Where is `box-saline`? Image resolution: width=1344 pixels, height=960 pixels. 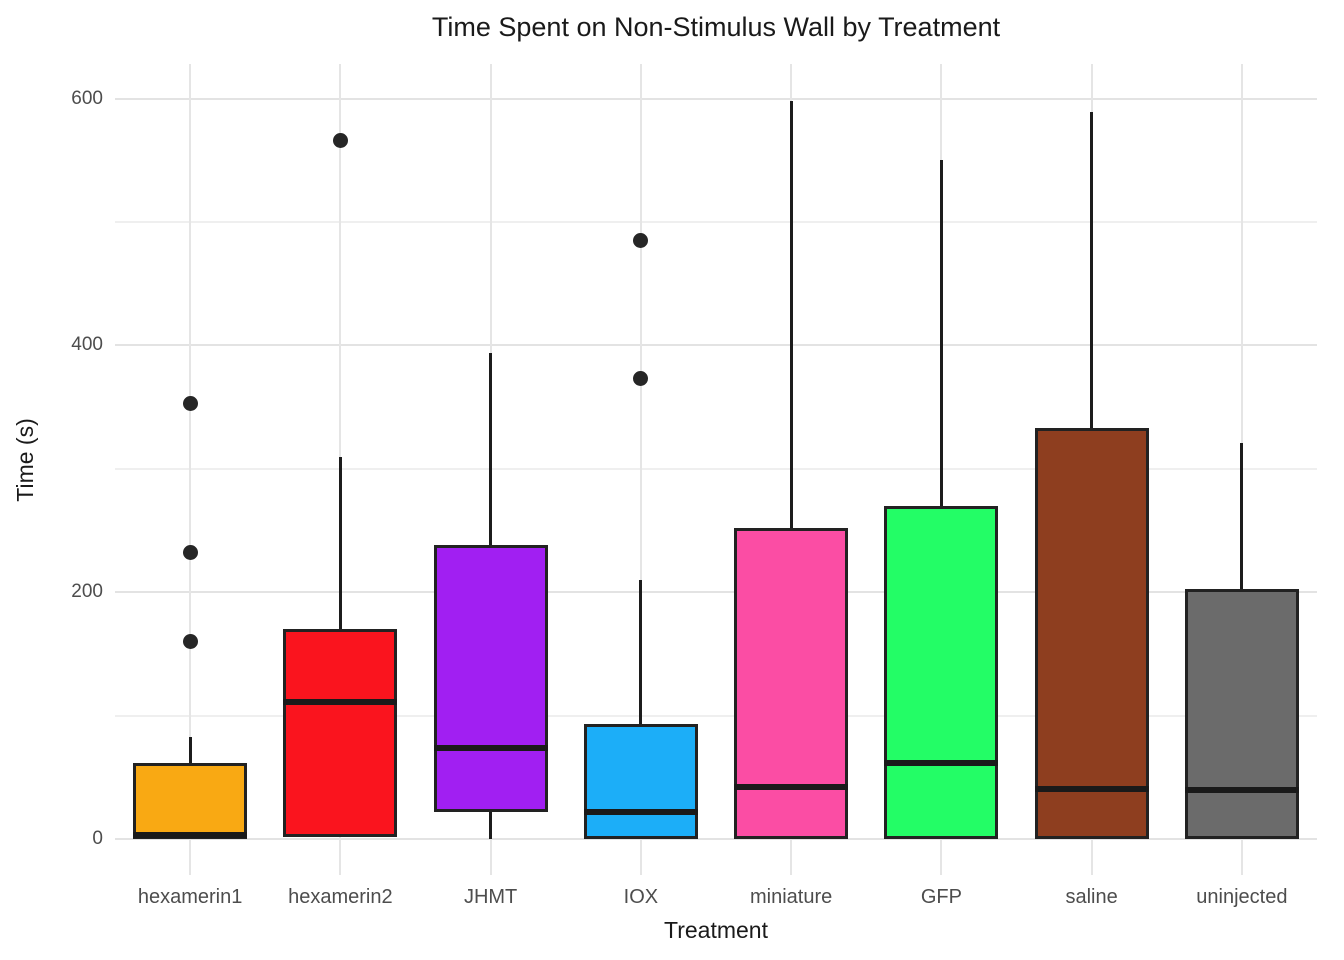
box-saline is located at coordinates (1091, 634).